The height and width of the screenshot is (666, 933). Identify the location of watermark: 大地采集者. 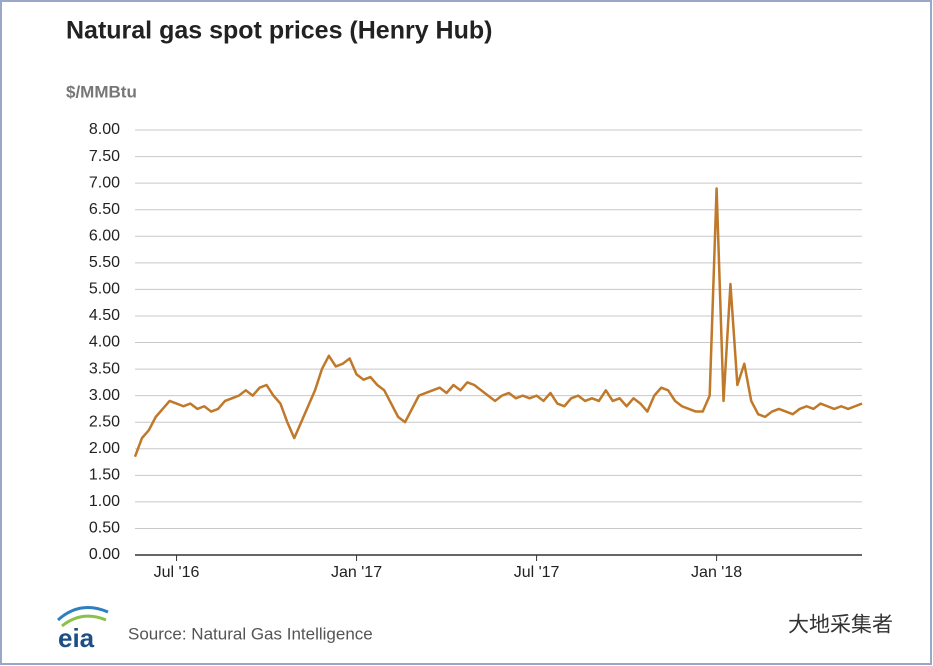
(840, 625).